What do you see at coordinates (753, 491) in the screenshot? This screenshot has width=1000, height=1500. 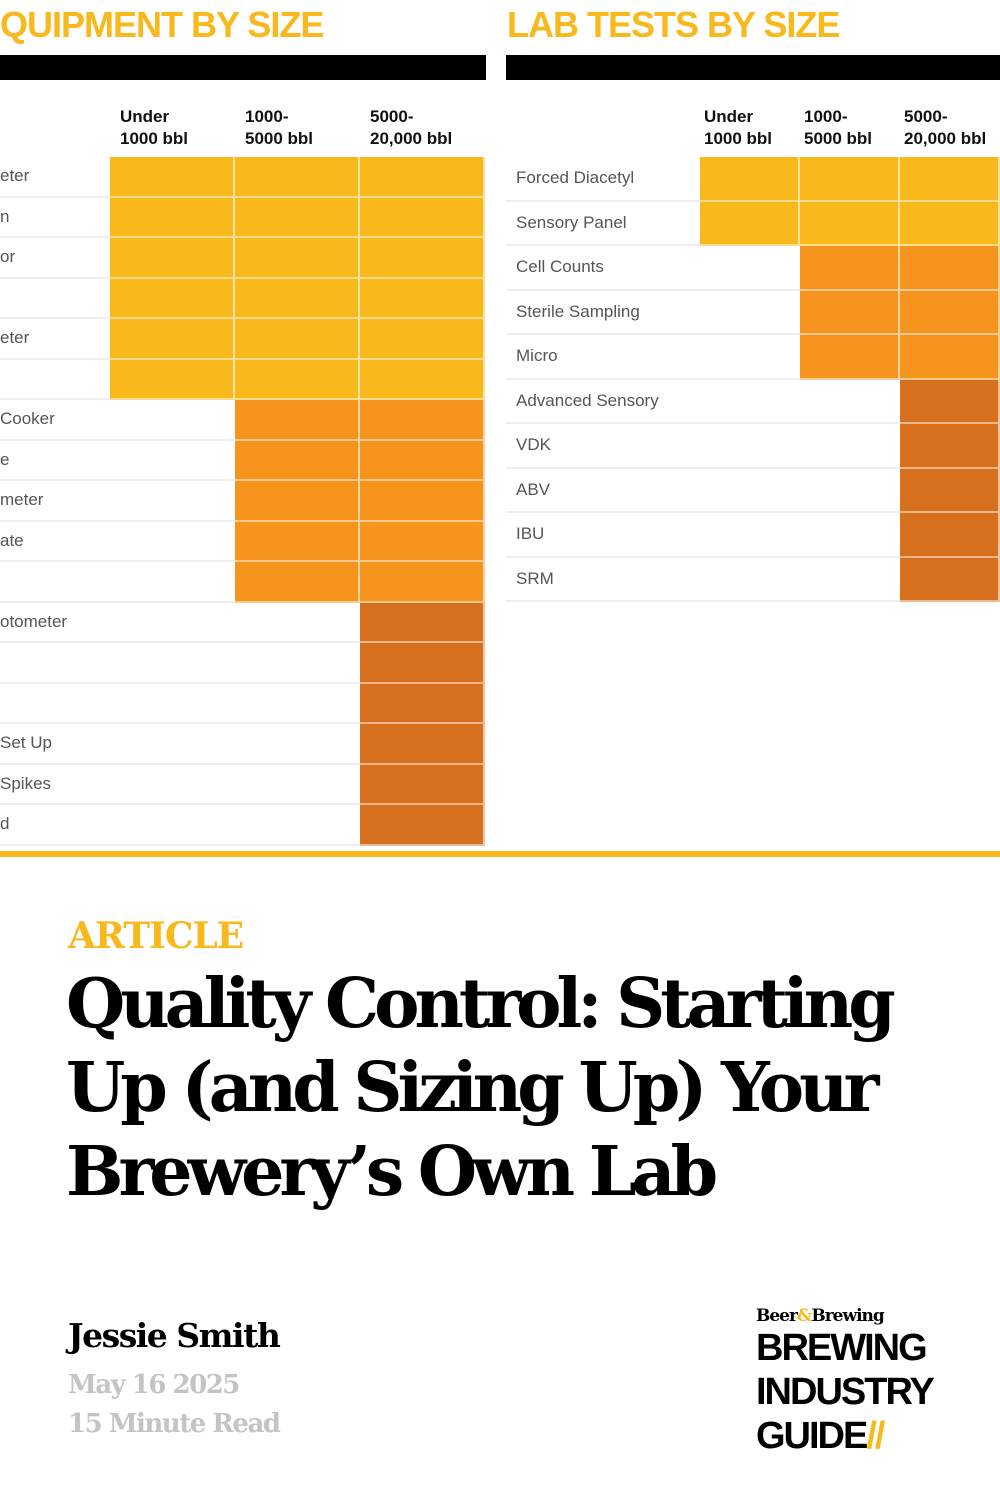 I see `table-row: ABV` at bounding box center [753, 491].